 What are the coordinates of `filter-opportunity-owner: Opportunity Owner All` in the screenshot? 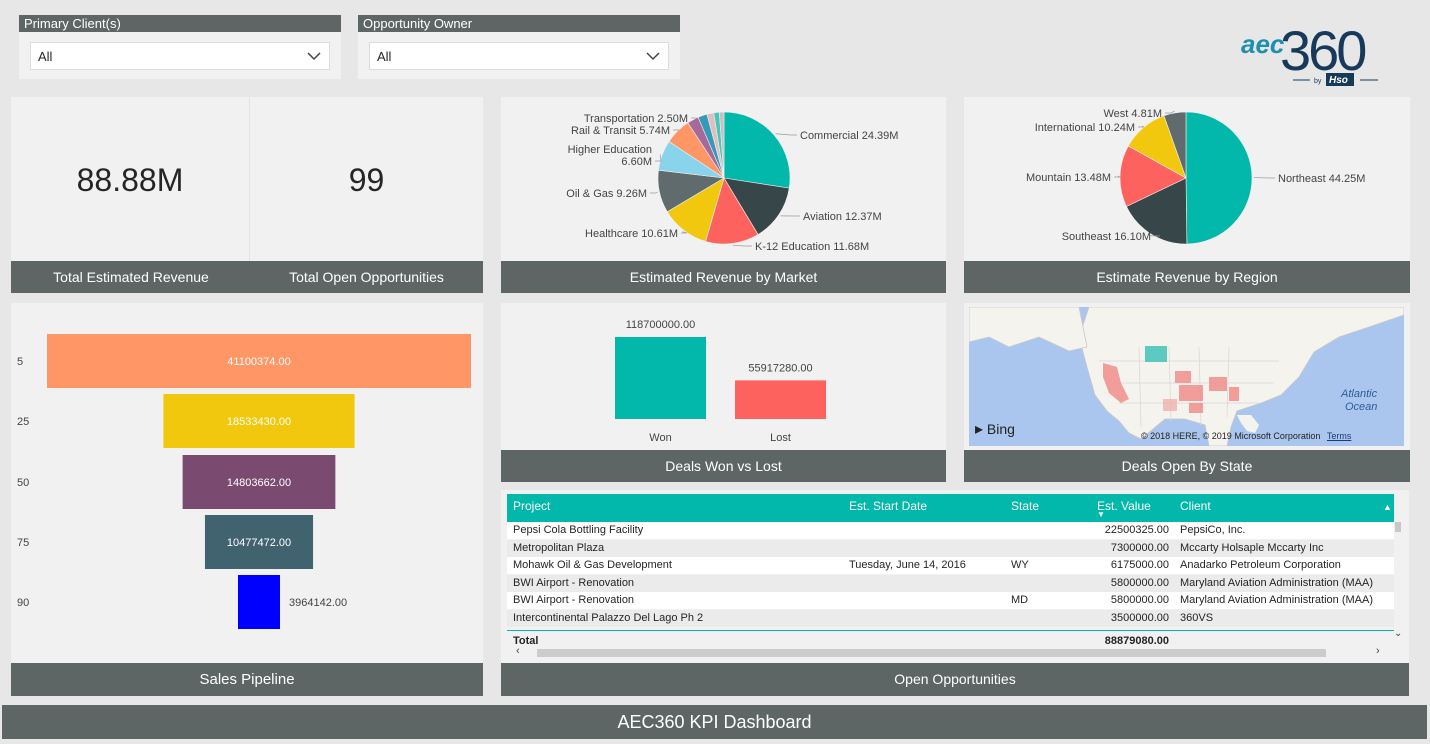 It's located at (519, 47).